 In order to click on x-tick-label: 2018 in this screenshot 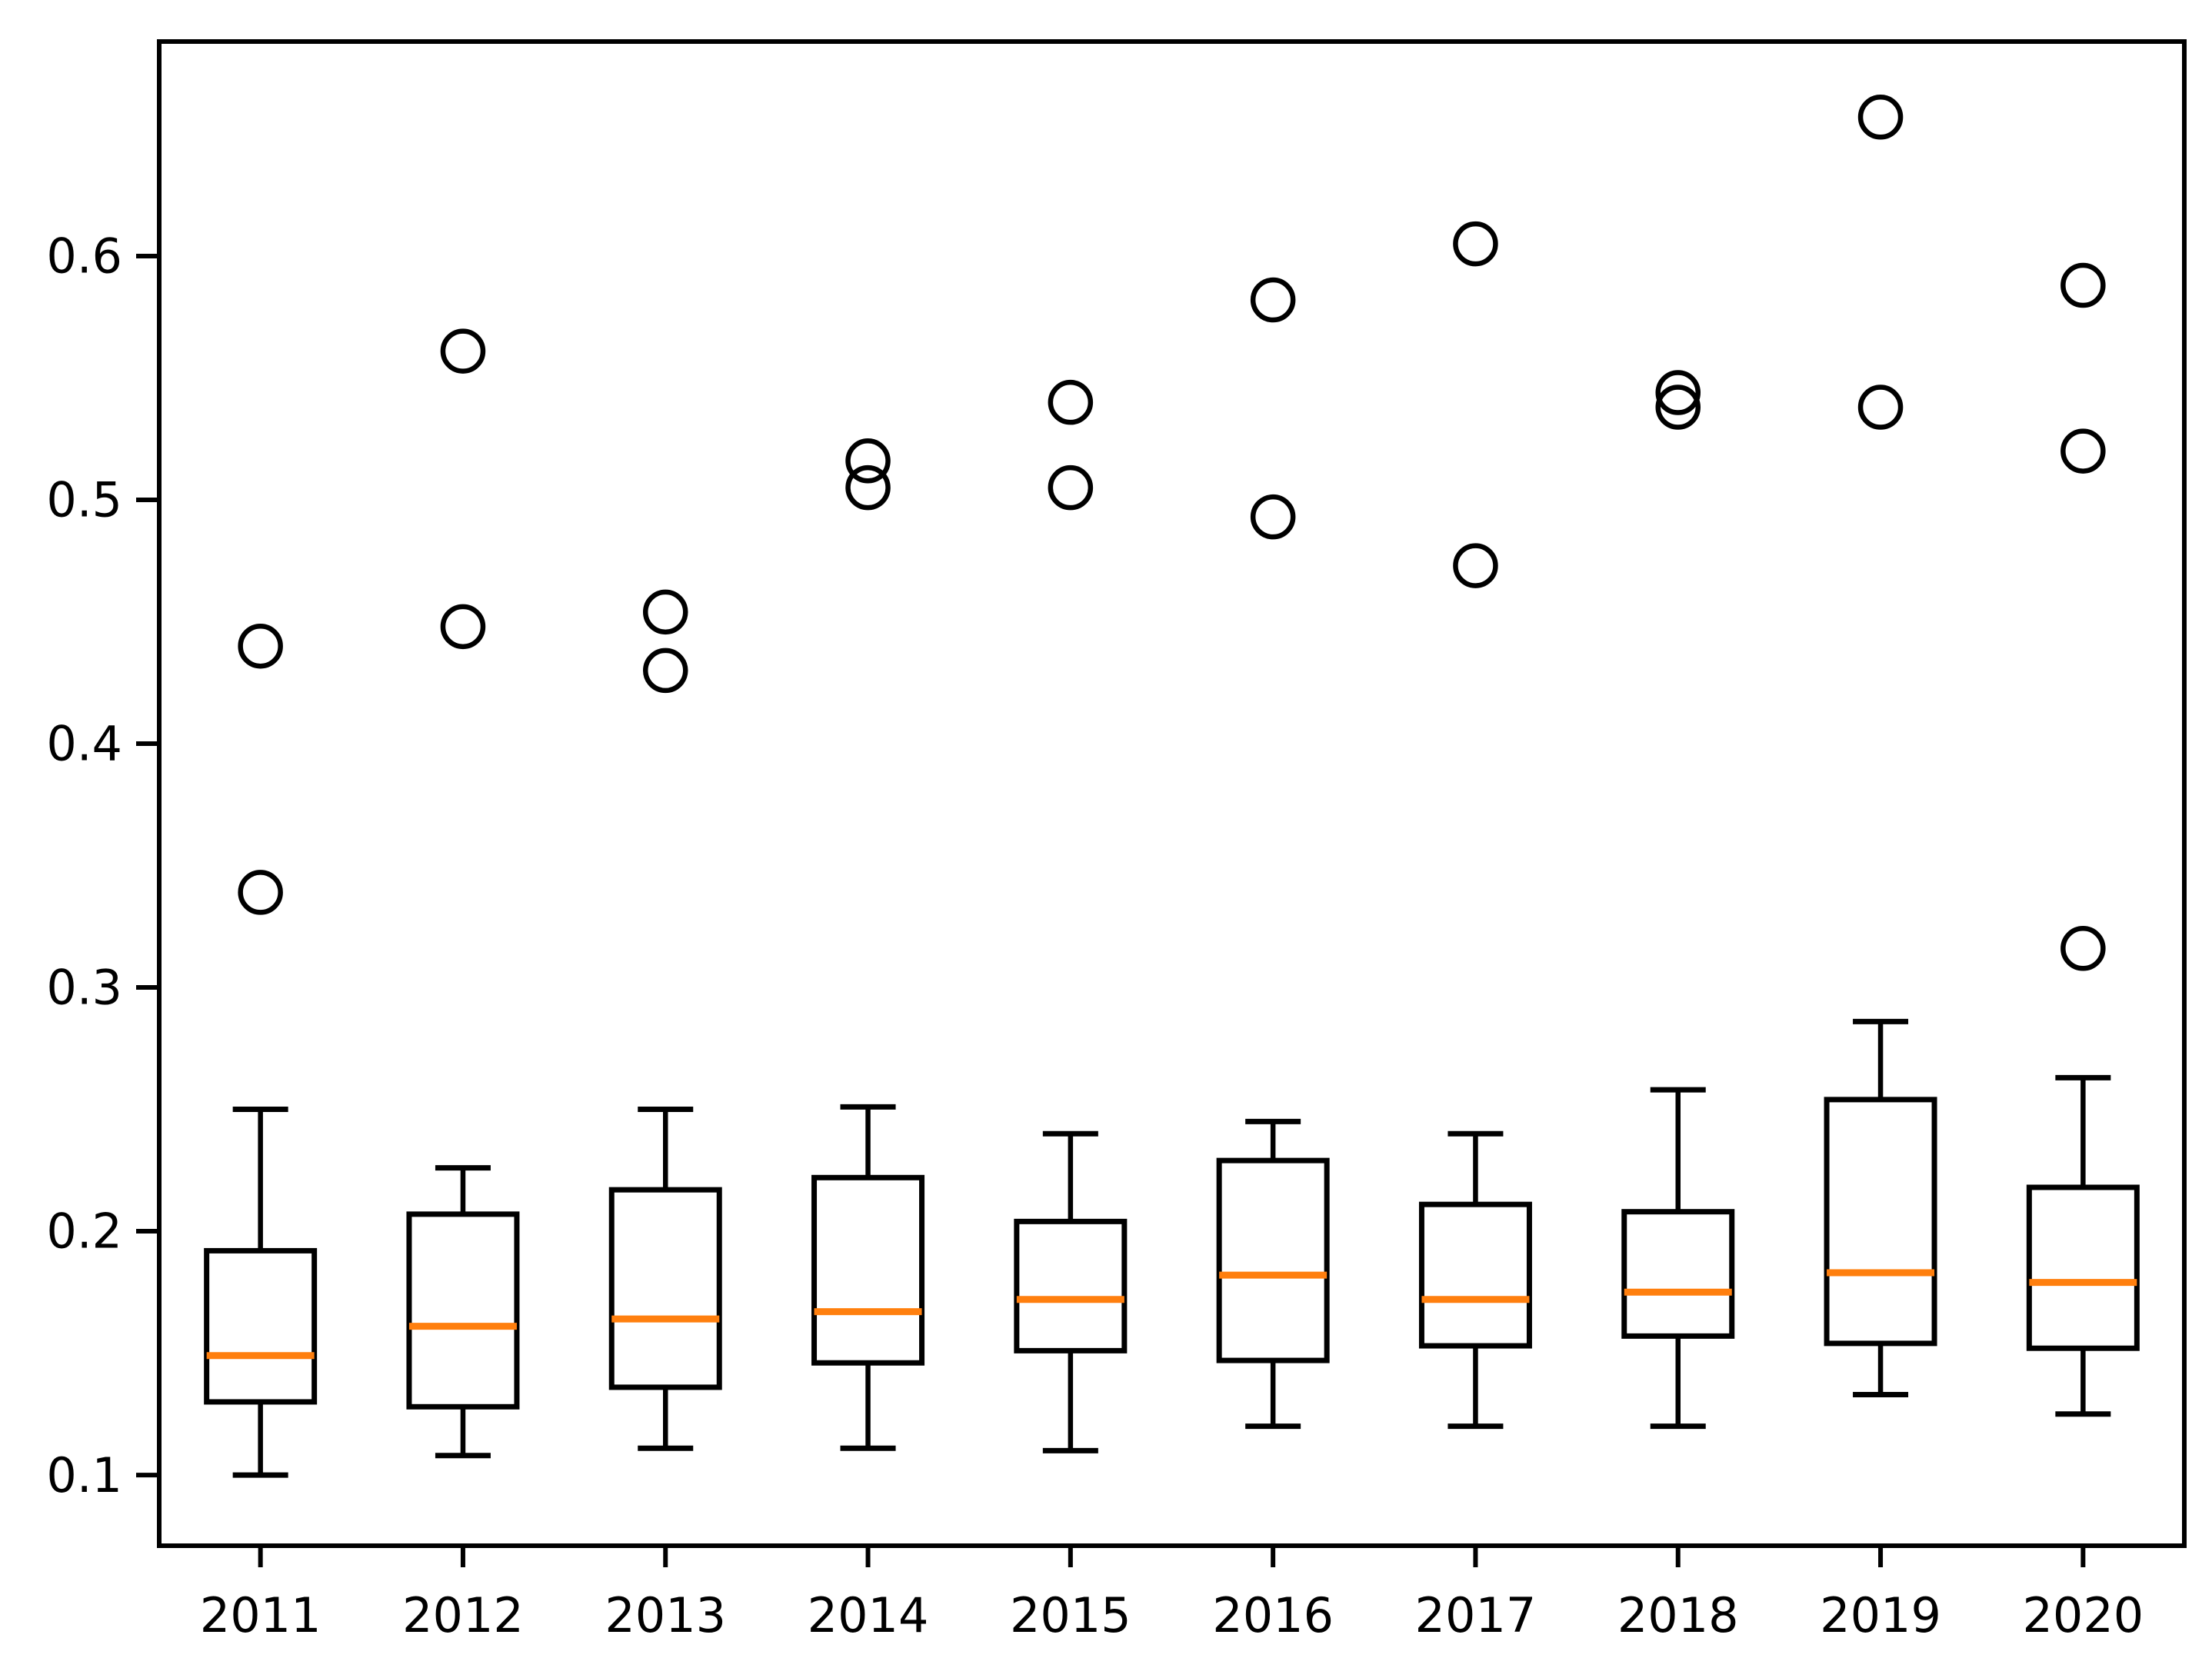, I will do `click(1678, 1615)`.